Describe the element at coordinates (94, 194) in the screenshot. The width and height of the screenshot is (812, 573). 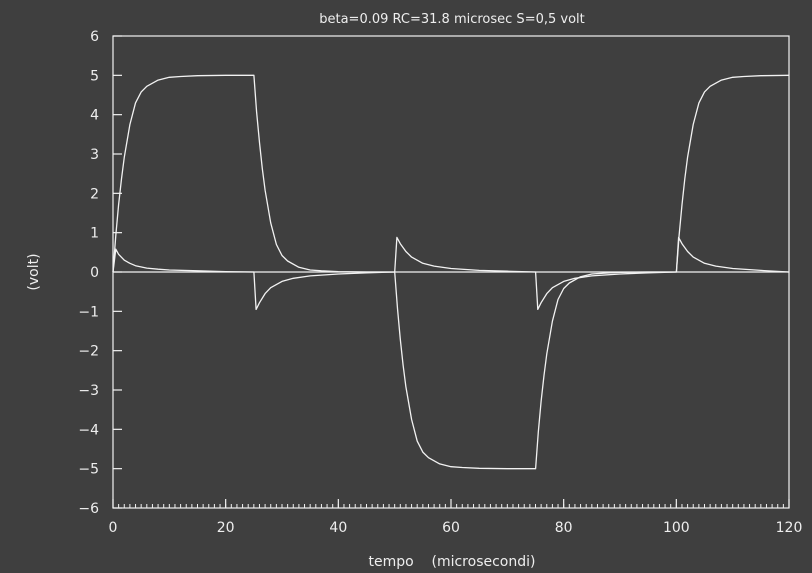
I see `y-tick-label: 2` at that location.